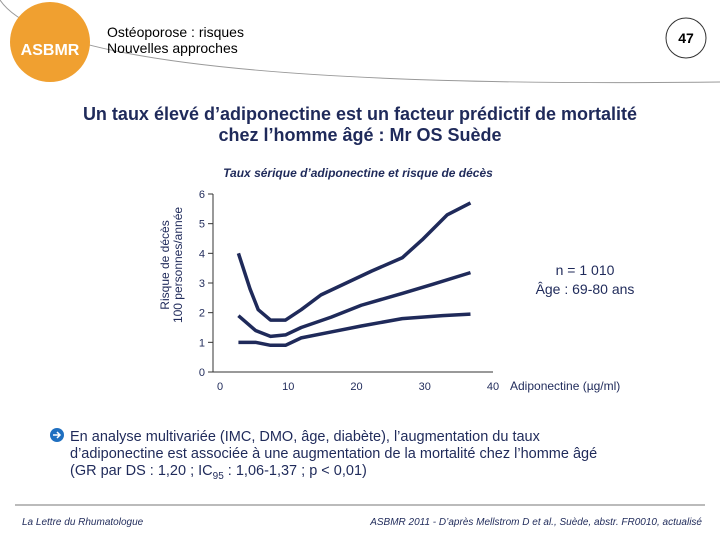 This screenshot has width=720, height=540. What do you see at coordinates (178, 265) in the screenshot?
I see `y-axis-label: 100 personnes/année` at bounding box center [178, 265].